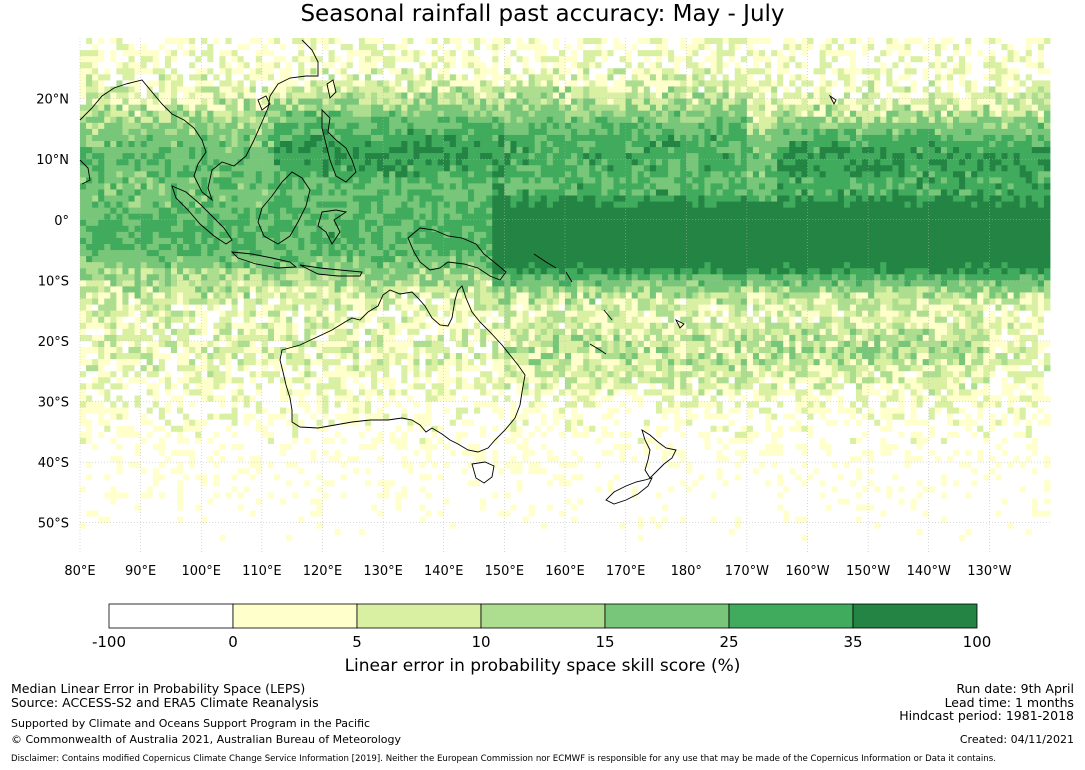 This screenshot has width=1085, height=770. Describe the element at coordinates (85, 172) in the screenshot. I see `sri-lanka-coastline` at that location.